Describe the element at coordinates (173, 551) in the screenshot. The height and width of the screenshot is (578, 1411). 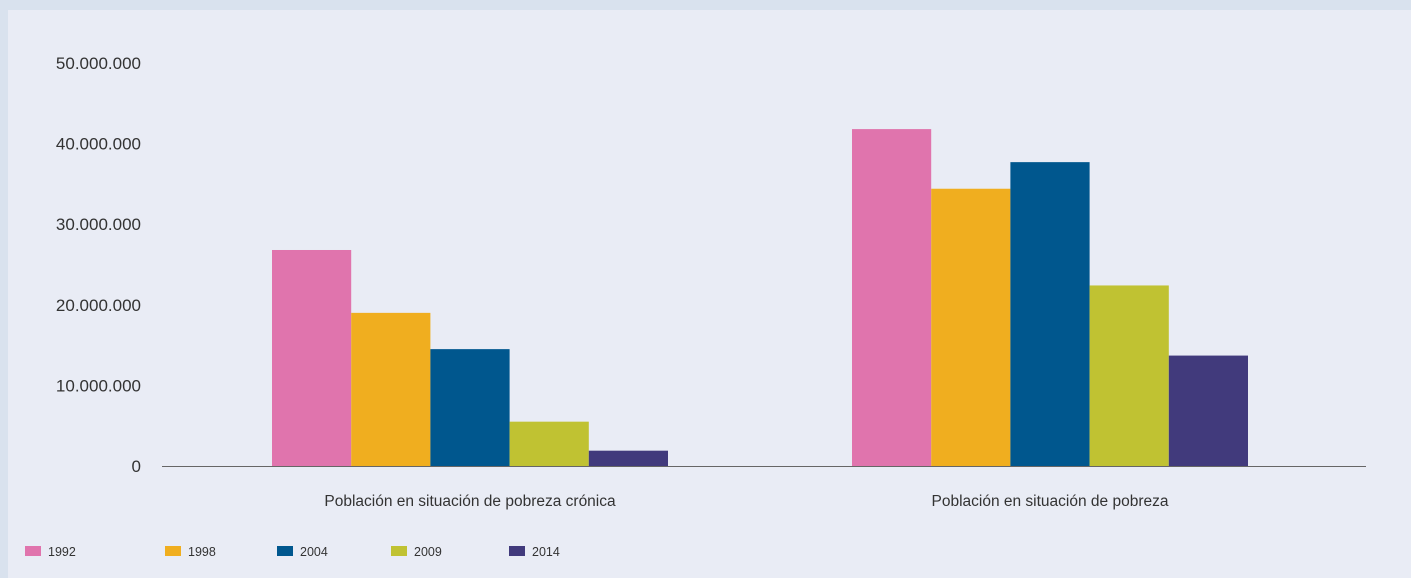
I see `legend-swatch-1998` at that location.